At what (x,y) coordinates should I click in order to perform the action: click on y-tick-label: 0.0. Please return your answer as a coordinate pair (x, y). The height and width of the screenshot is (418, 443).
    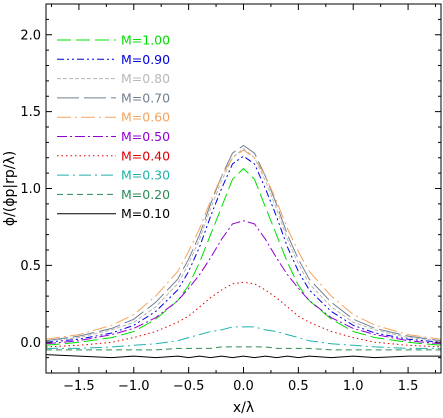
    Looking at the image, I should click on (30, 343).